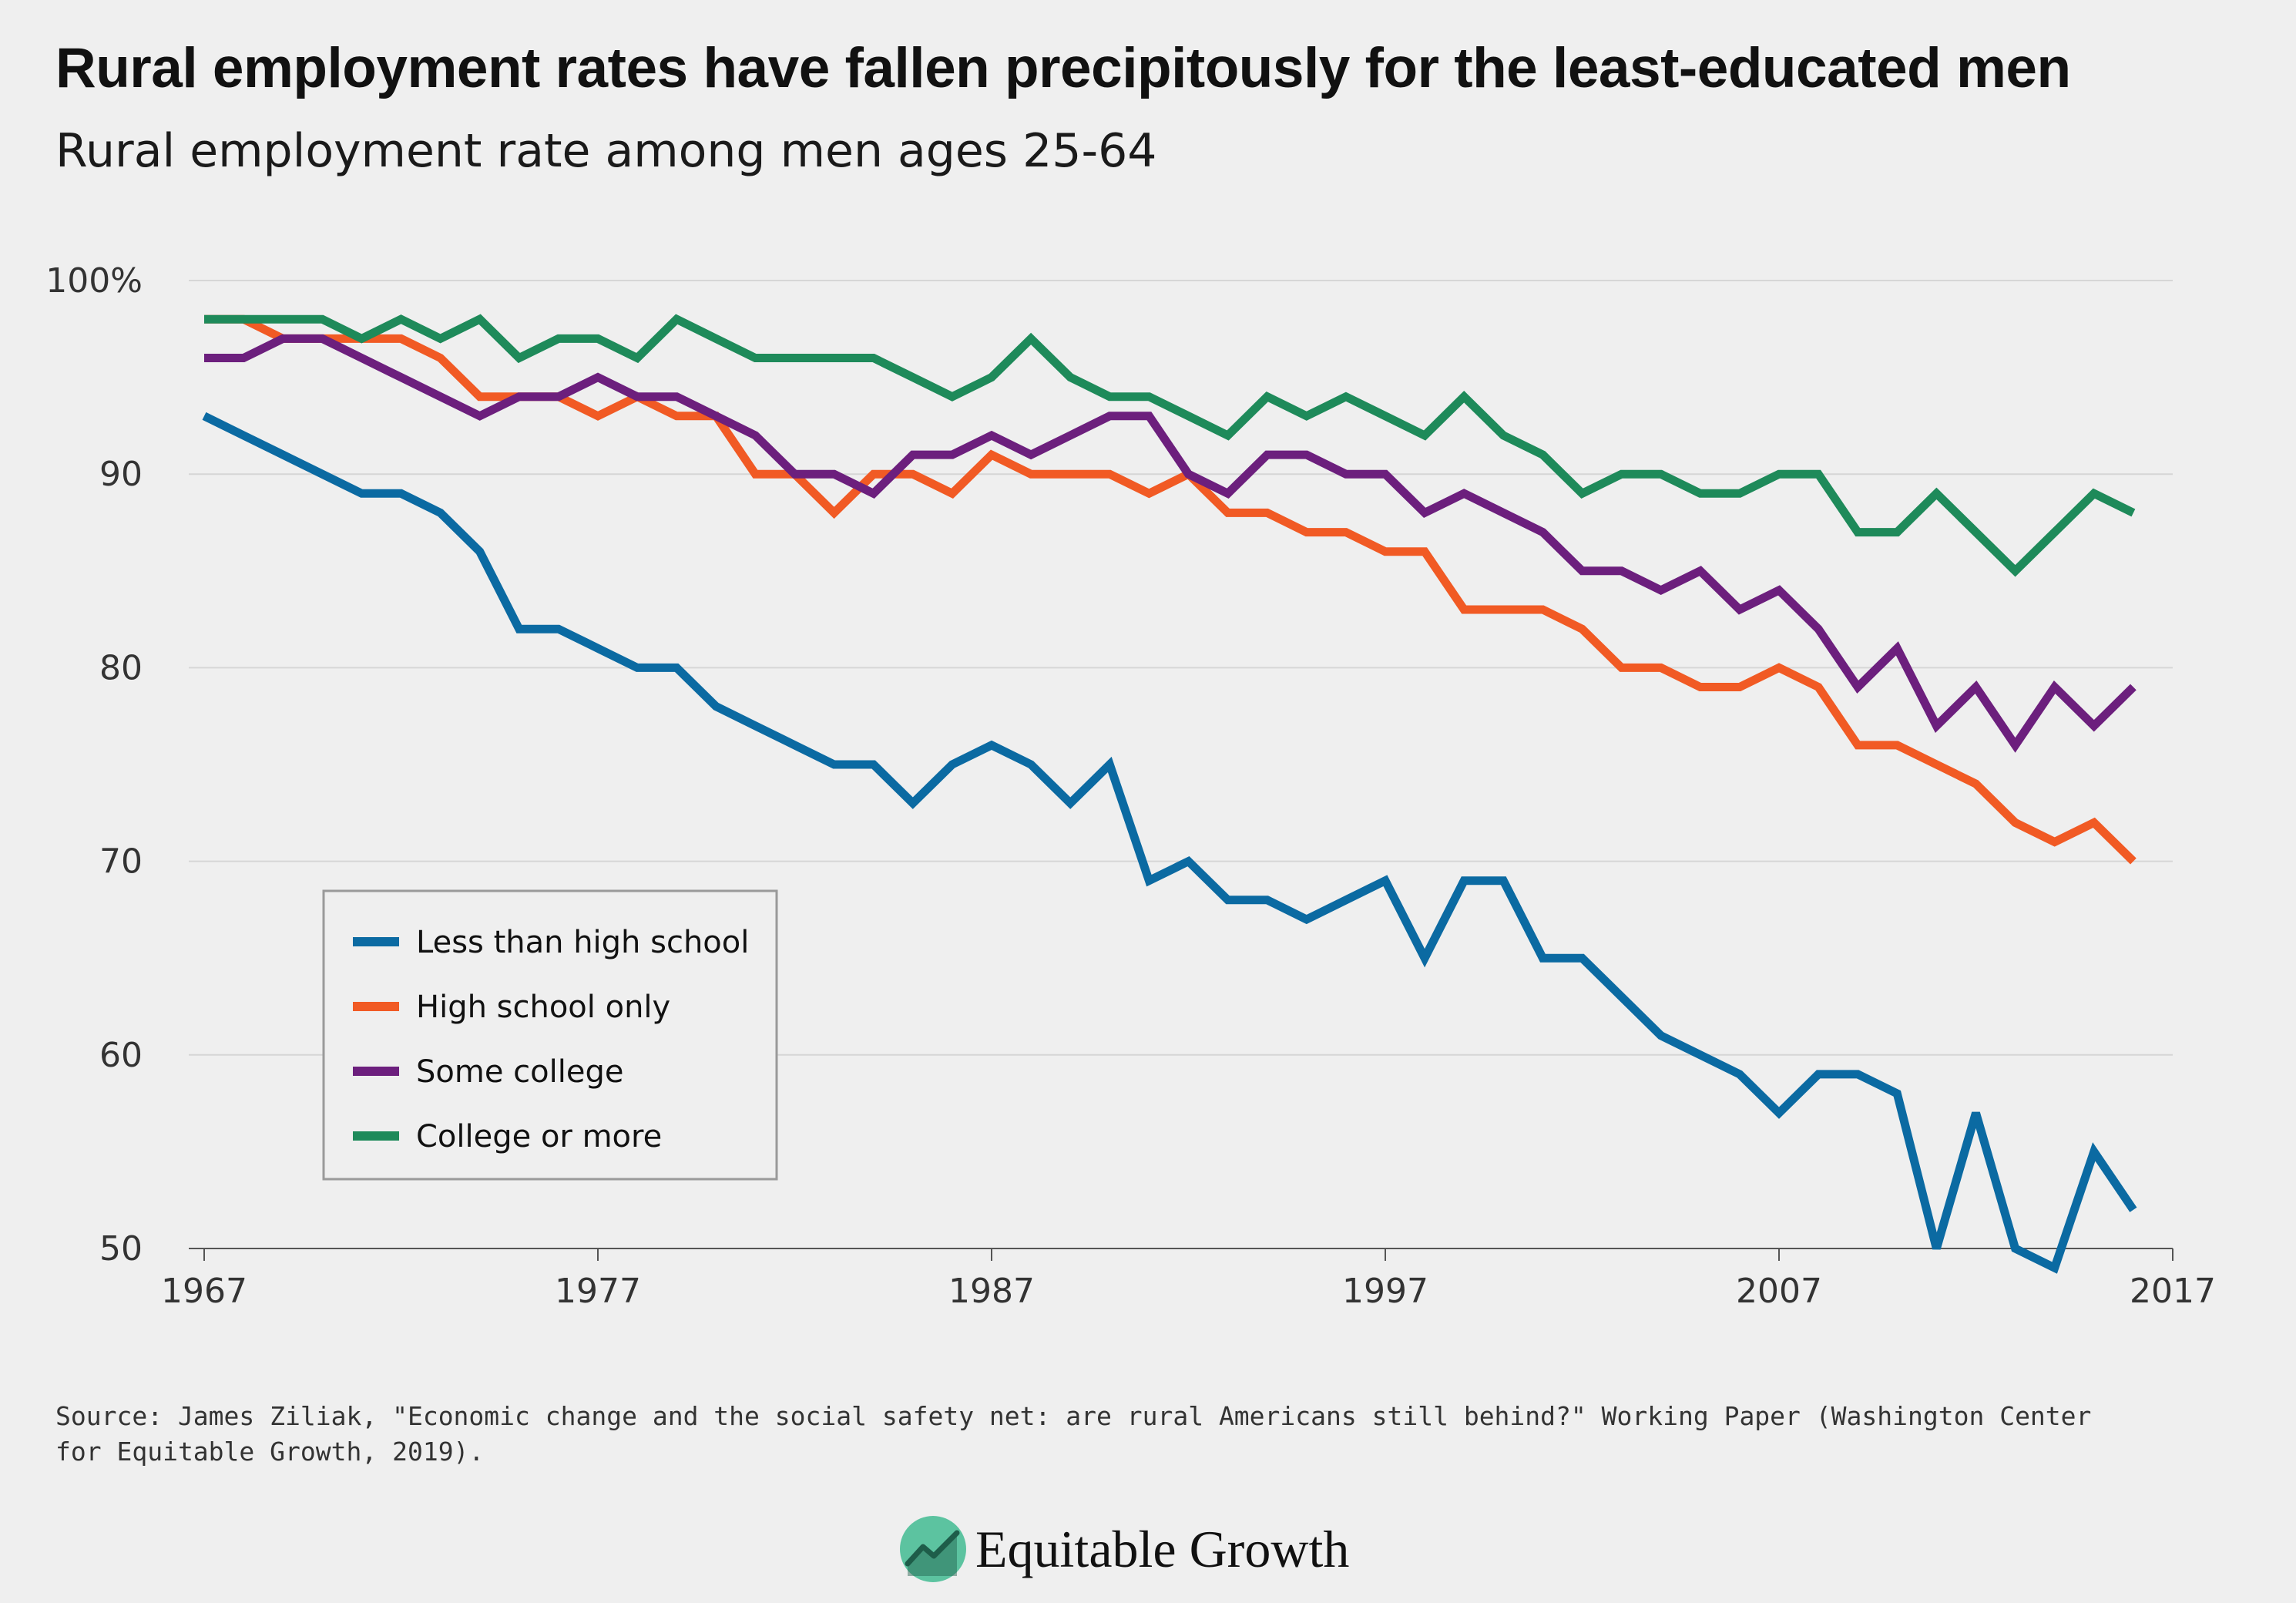 The width and height of the screenshot is (2296, 1603). I want to click on x-tick-label: 2007, so click(1779, 1291).